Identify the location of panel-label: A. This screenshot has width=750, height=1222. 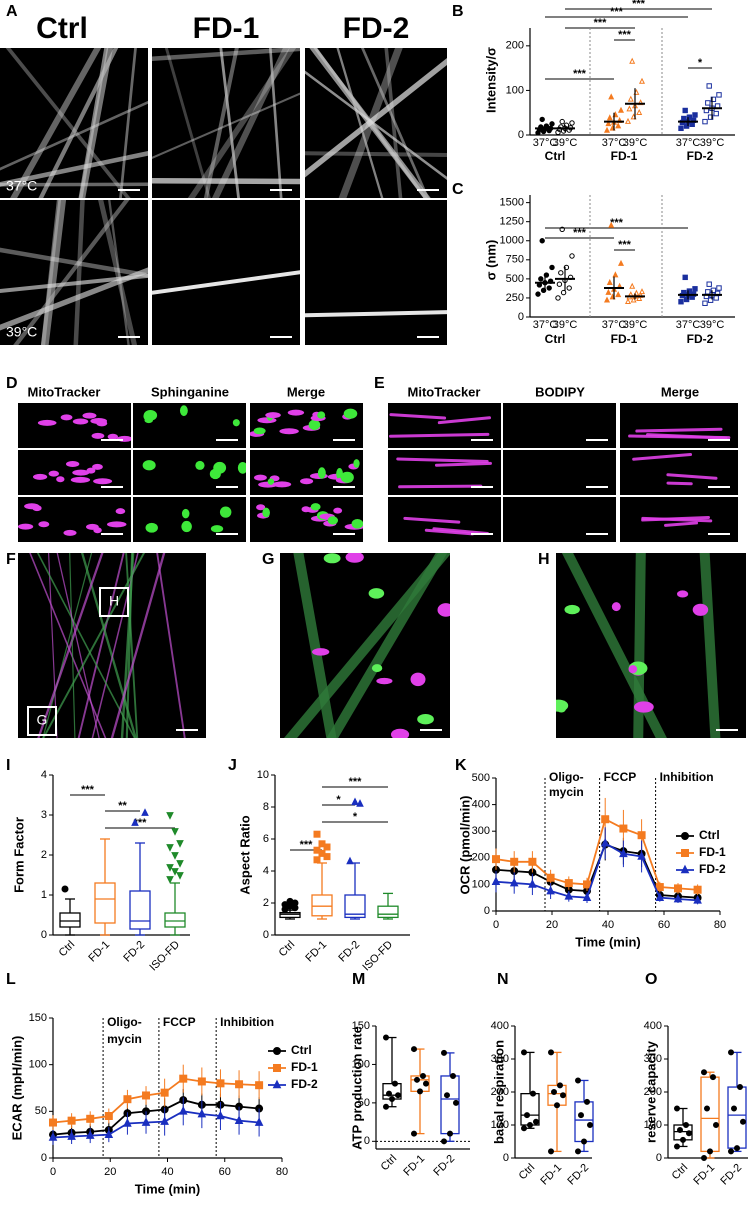
(12, 11).